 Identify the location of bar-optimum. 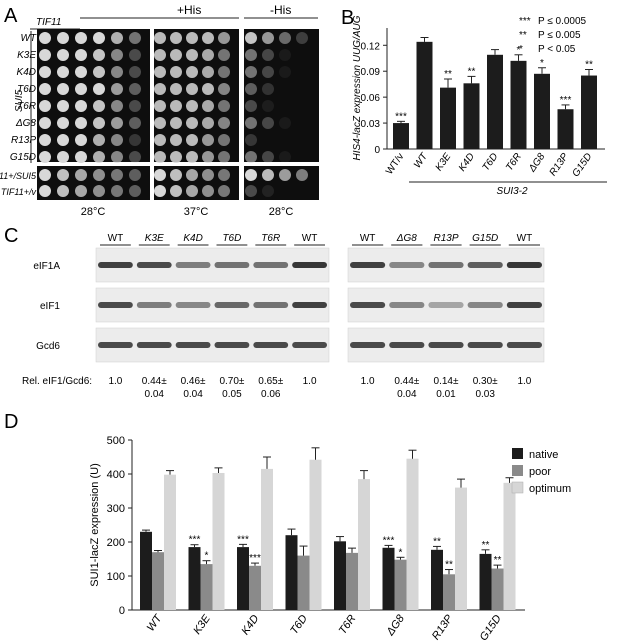
(461, 548).